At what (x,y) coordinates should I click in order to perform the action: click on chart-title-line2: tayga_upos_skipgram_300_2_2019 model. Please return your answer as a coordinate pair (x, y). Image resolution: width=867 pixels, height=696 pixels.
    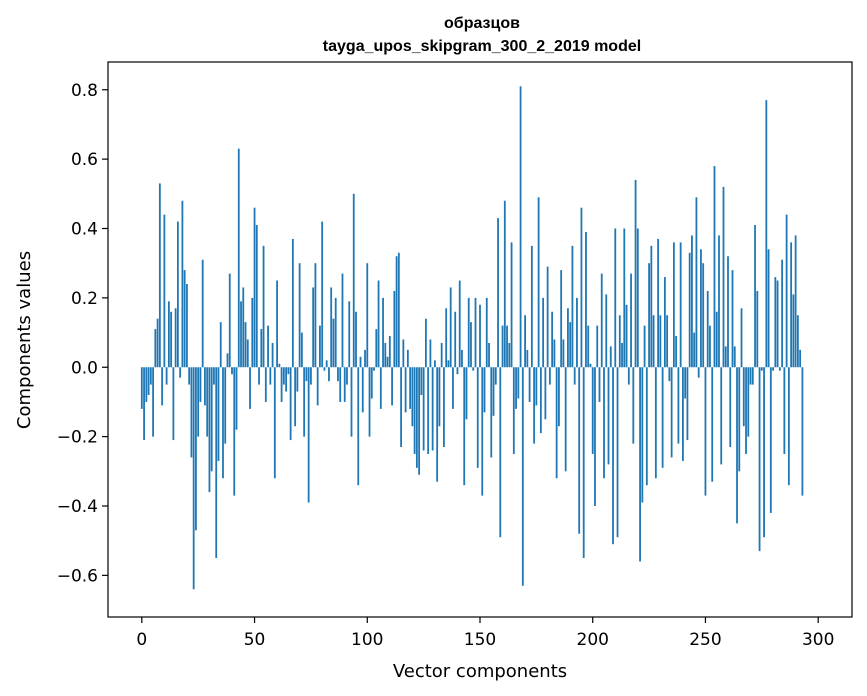
    Looking at the image, I should click on (482, 46).